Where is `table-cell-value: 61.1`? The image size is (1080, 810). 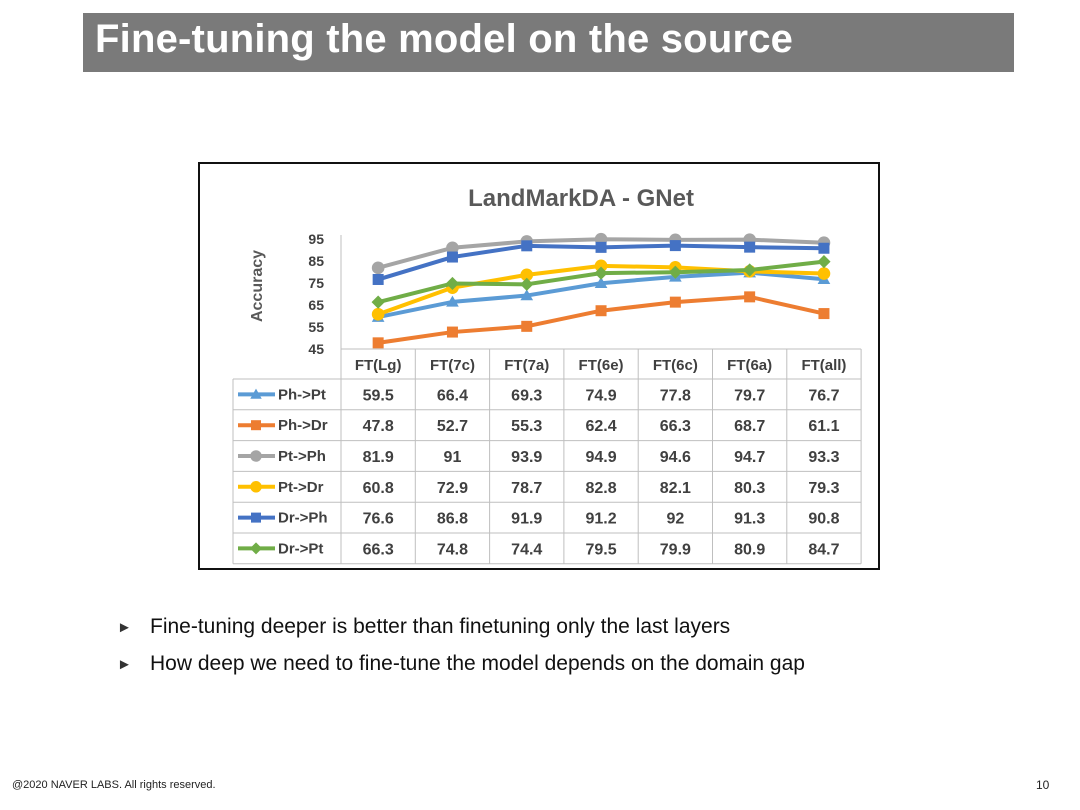 table-cell-value: 61.1 is located at coordinates (823, 426).